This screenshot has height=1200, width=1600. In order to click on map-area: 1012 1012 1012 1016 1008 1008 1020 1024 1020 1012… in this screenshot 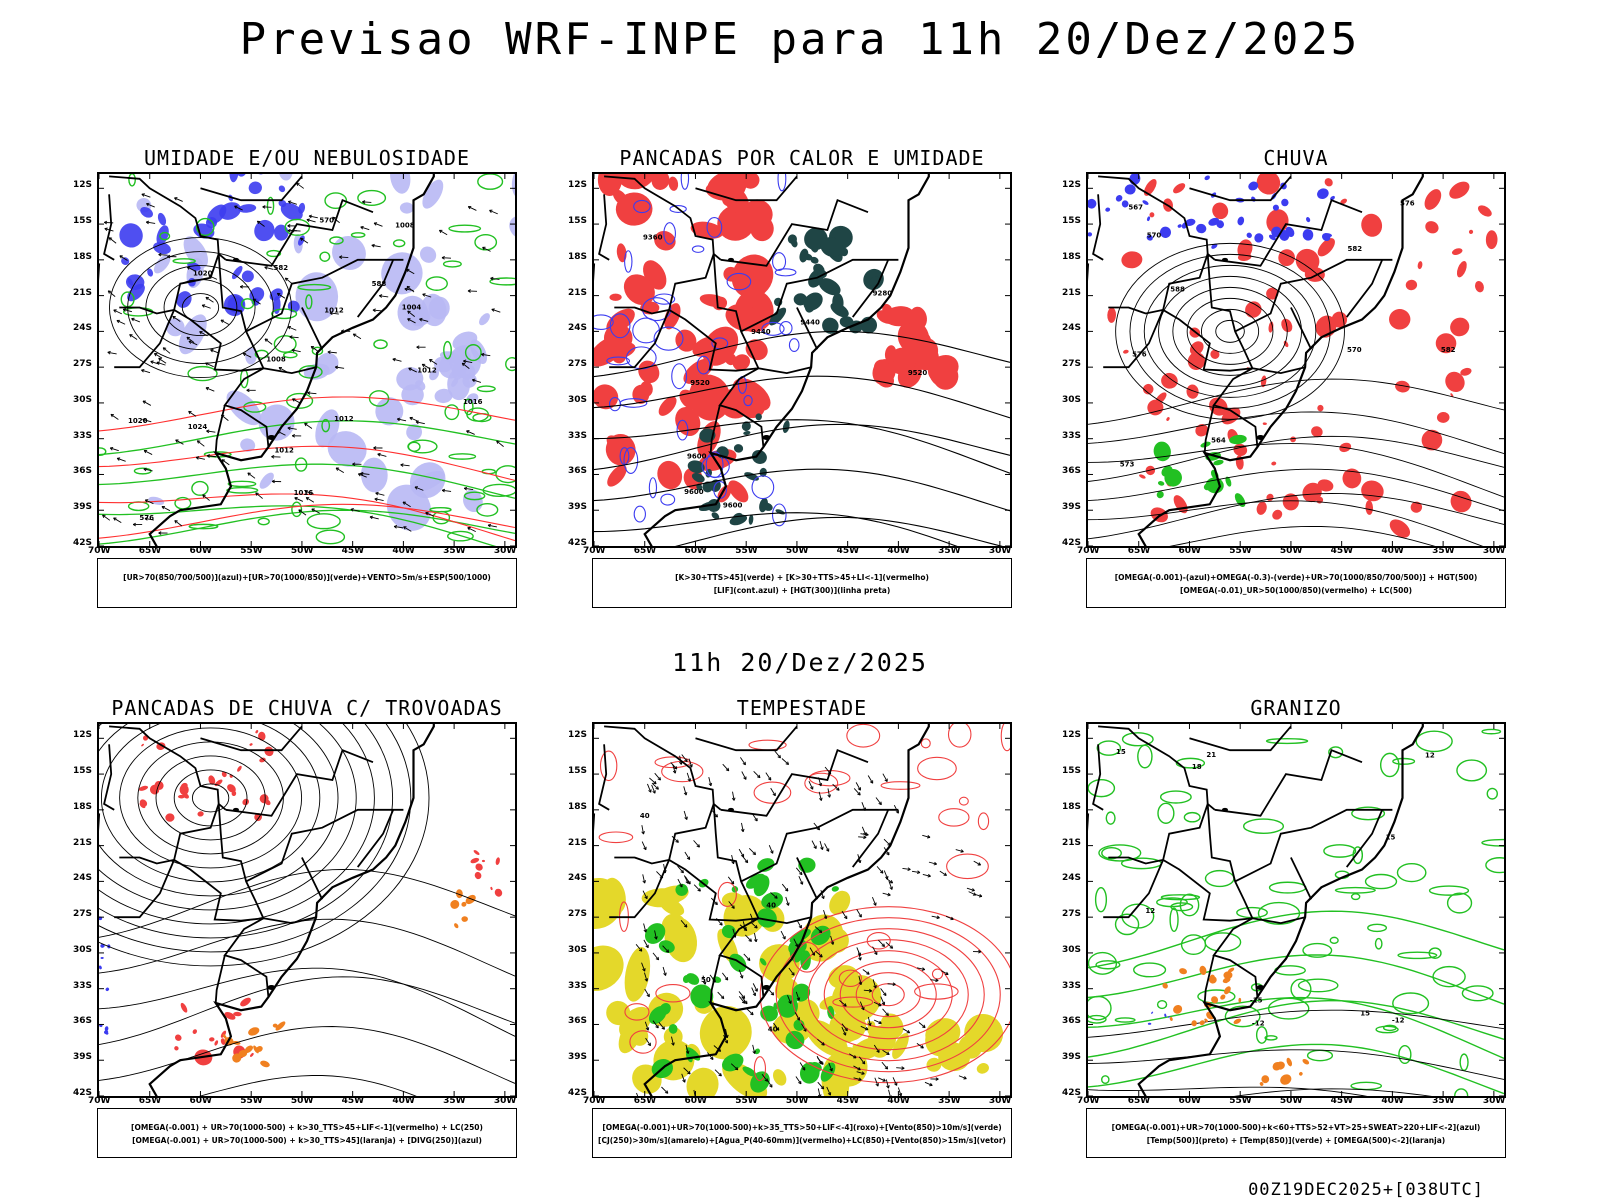, I will do `click(307, 360)`.